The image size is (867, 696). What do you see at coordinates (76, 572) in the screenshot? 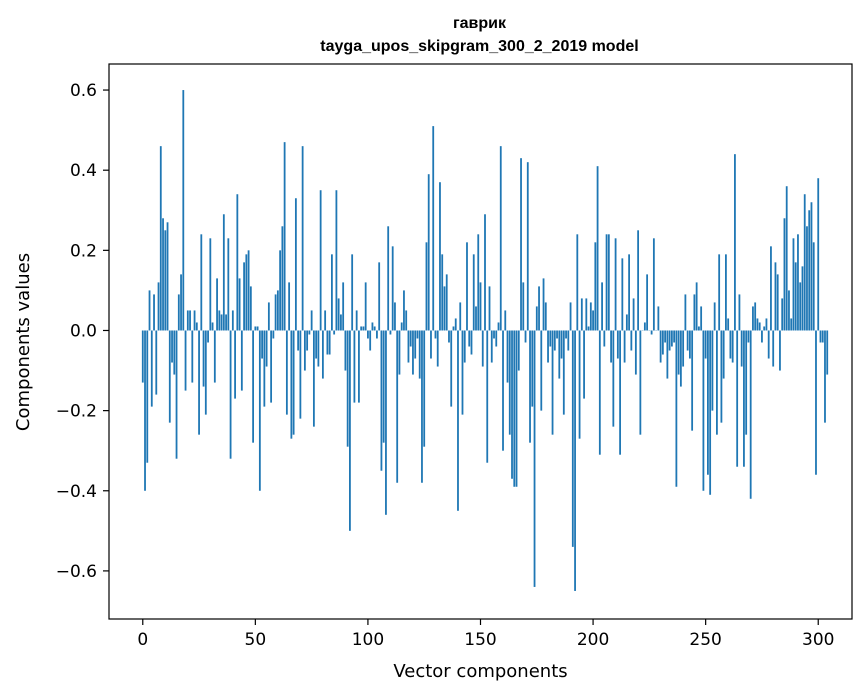
I see `y-tick-label: −0.6` at bounding box center [76, 572].